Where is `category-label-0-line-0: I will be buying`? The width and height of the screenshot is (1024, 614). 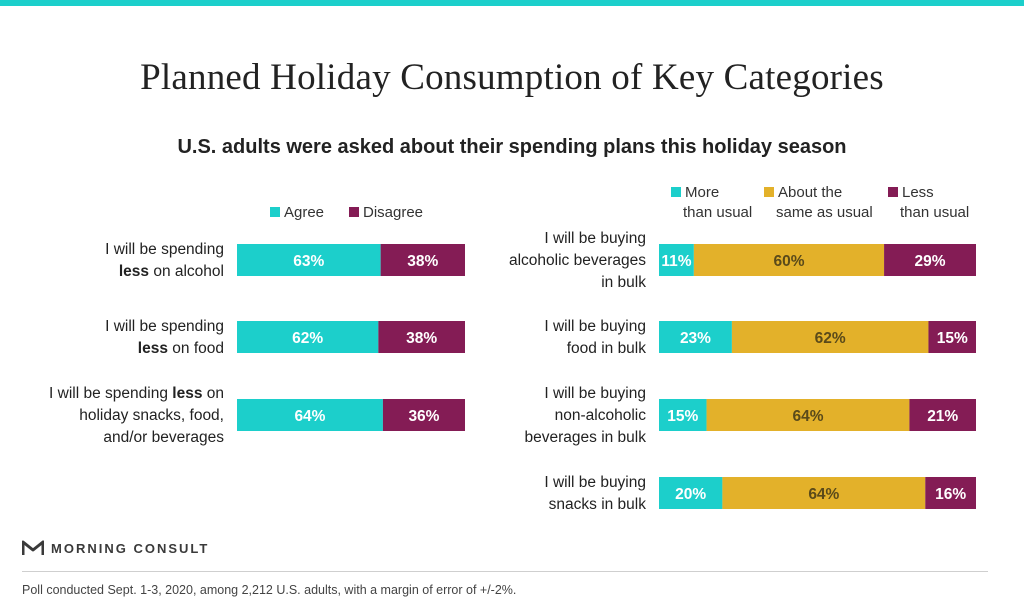 category-label-0-line-0: I will be buying is located at coordinates (595, 238).